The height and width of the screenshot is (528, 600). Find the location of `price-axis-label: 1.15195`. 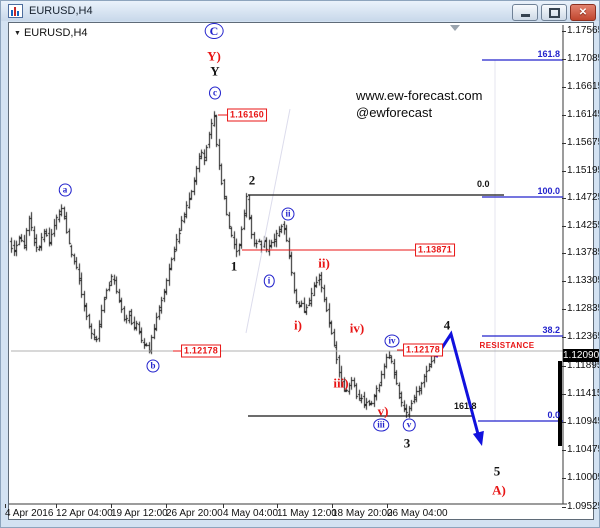

price-axis-label: 1.15195 is located at coordinates (583, 170).